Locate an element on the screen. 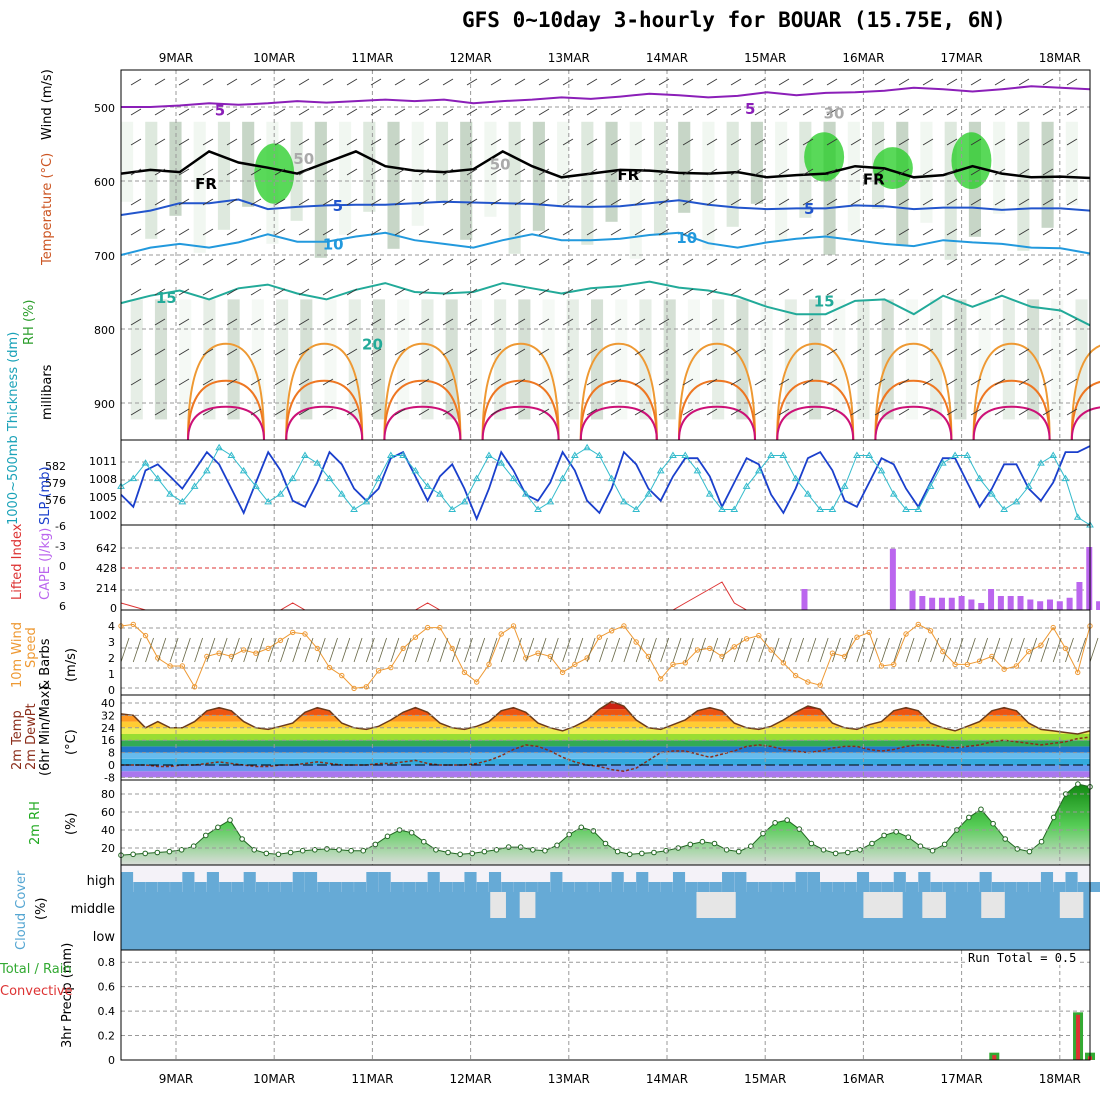 This screenshot has height=1100, width=1100. temp-color-band is located at coordinates (605, 768).